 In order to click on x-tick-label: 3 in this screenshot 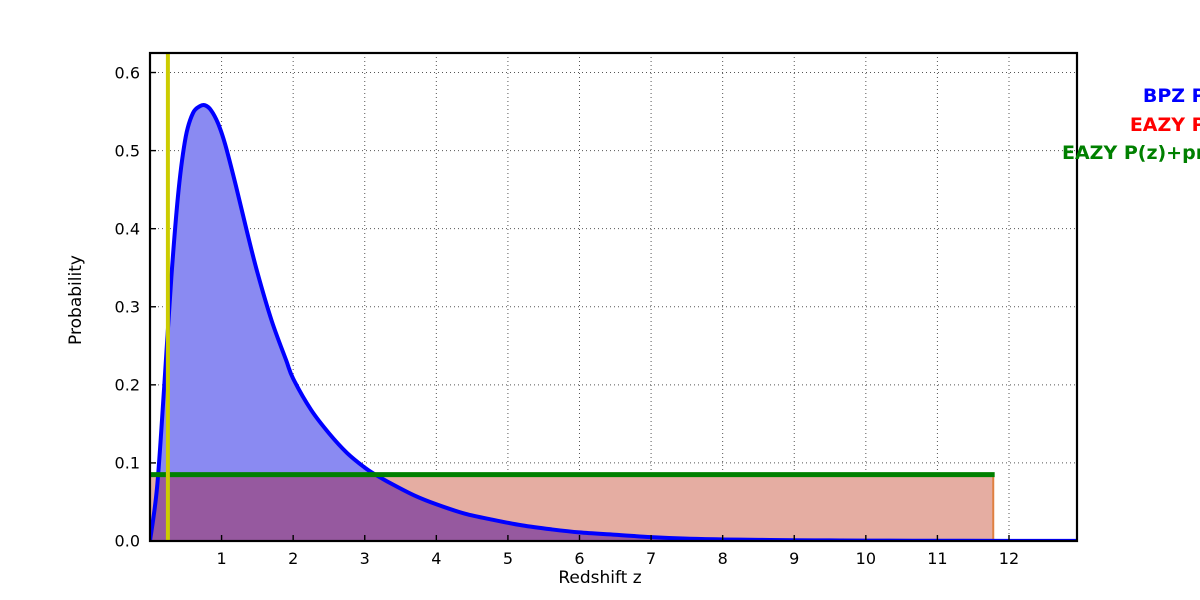, I will do `click(364, 558)`.